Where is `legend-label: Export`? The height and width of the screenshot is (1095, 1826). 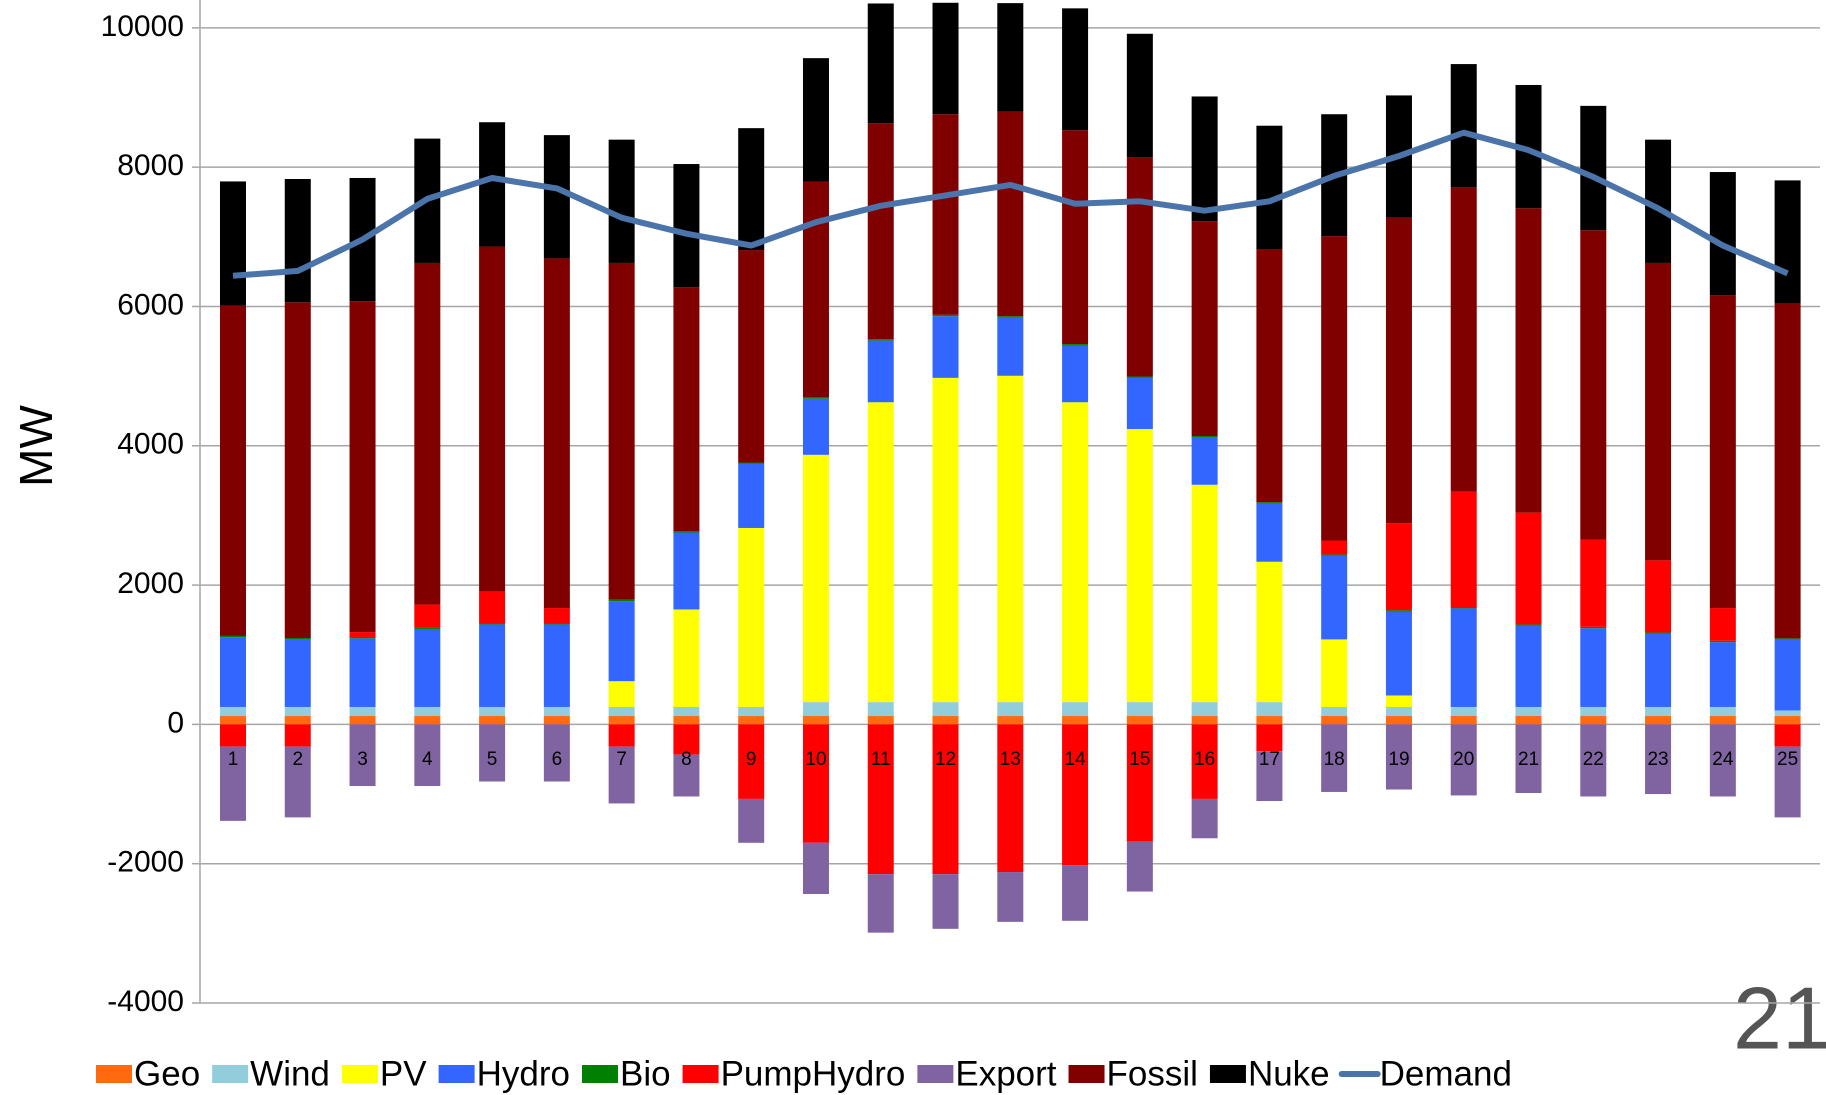 legend-label: Export is located at coordinates (1005, 1073).